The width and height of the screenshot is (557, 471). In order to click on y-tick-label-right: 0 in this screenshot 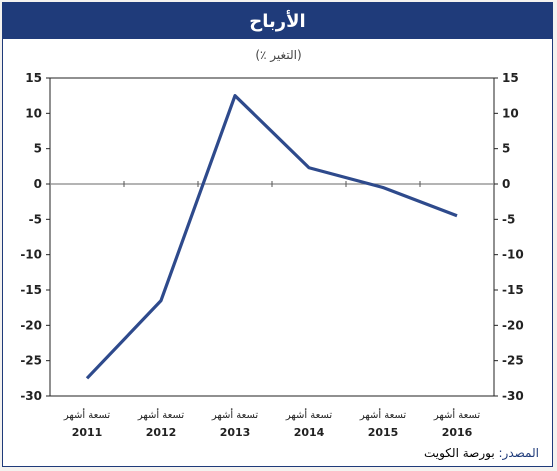, I will do `click(506, 184)`.